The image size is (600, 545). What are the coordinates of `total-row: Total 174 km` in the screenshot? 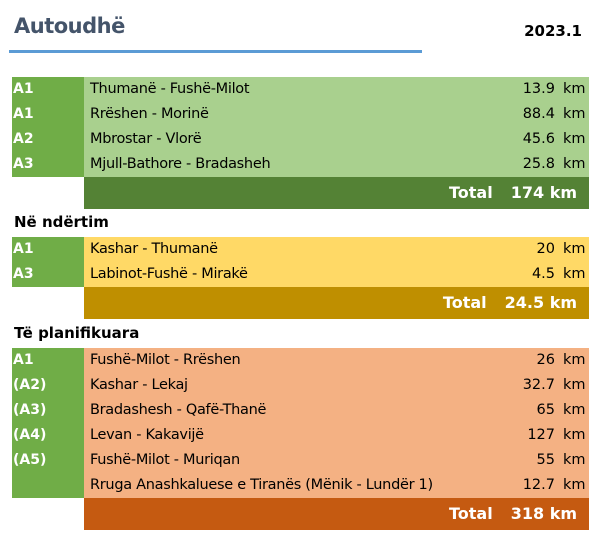 It's located at (300, 193).